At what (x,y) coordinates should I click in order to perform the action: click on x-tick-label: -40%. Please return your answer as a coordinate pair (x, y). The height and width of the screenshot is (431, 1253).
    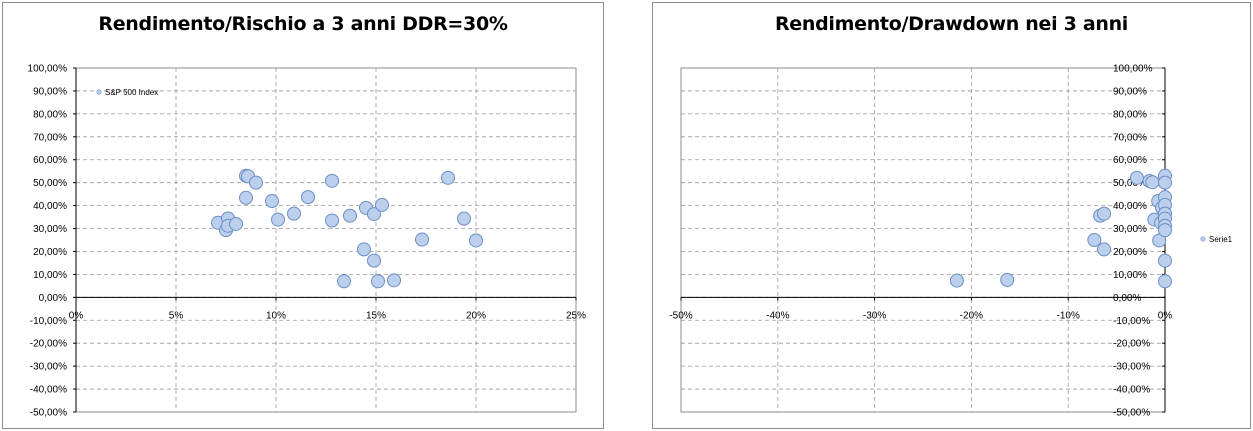
    Looking at the image, I should click on (777, 315).